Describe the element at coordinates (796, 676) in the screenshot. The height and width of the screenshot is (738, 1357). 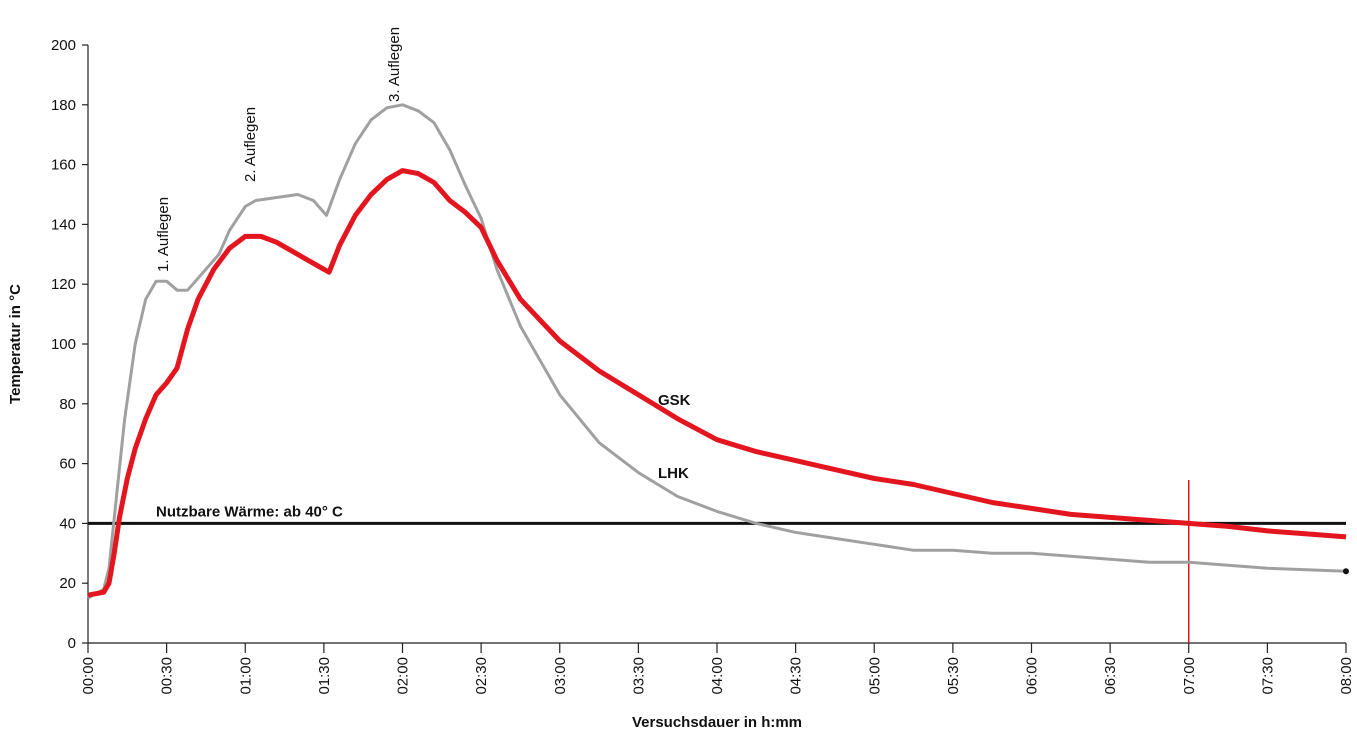
I see `x-tick-label: 04:30` at that location.